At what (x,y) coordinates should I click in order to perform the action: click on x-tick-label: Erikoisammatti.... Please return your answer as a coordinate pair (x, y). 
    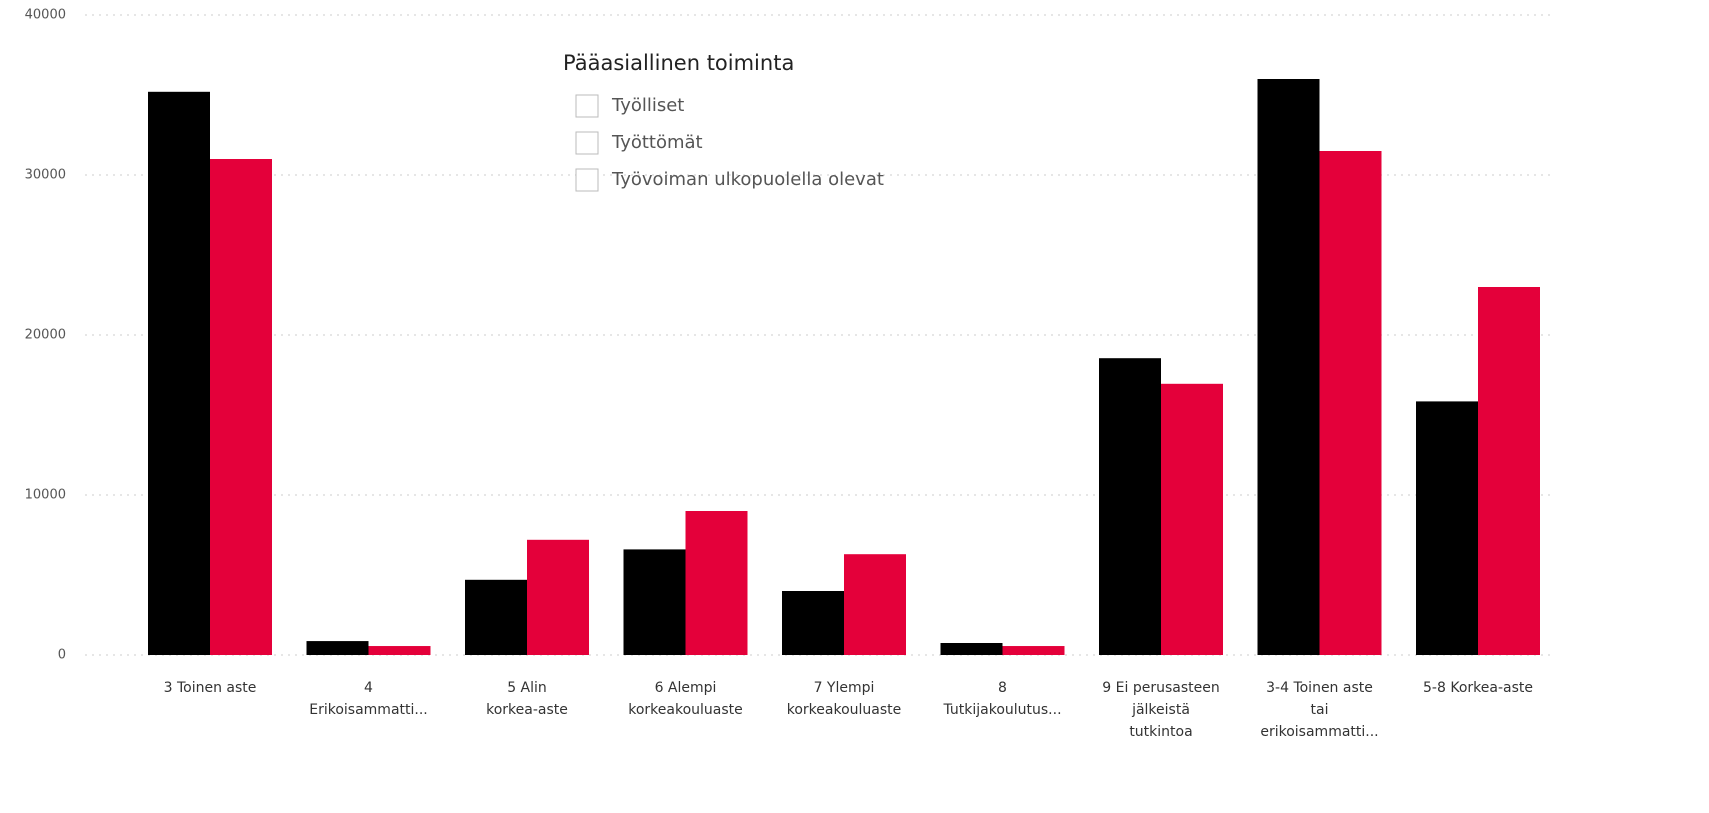
    Looking at the image, I should click on (368, 710).